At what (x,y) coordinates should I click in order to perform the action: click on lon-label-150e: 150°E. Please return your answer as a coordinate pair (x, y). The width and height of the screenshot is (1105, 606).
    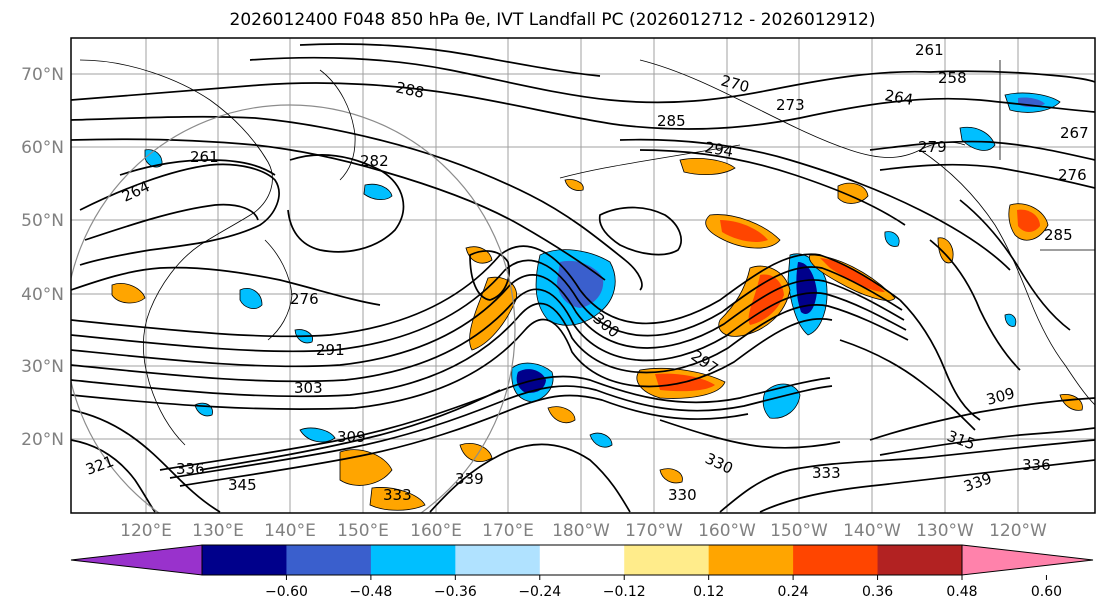
    Looking at the image, I should click on (363, 531).